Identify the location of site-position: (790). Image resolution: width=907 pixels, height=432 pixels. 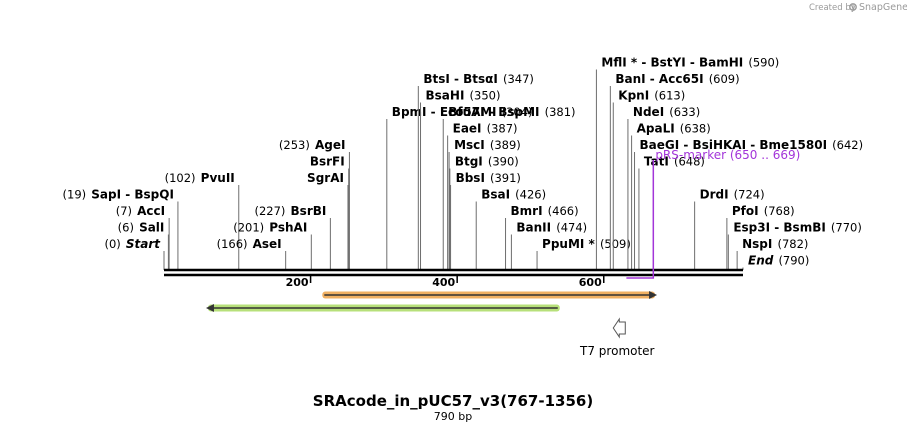
(793, 261).